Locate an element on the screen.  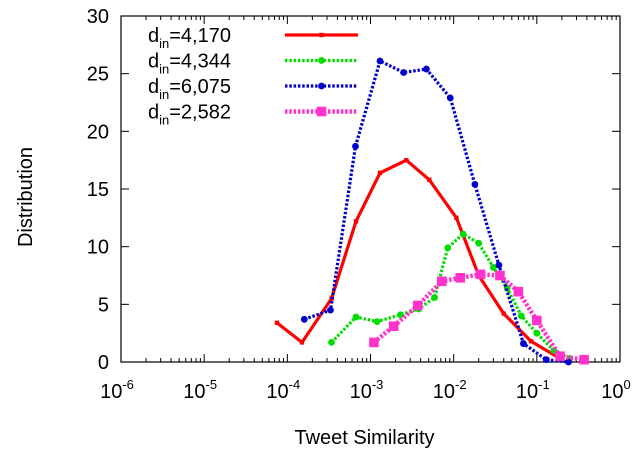
y-axis-label: Distribution is located at coordinates (26, 197).